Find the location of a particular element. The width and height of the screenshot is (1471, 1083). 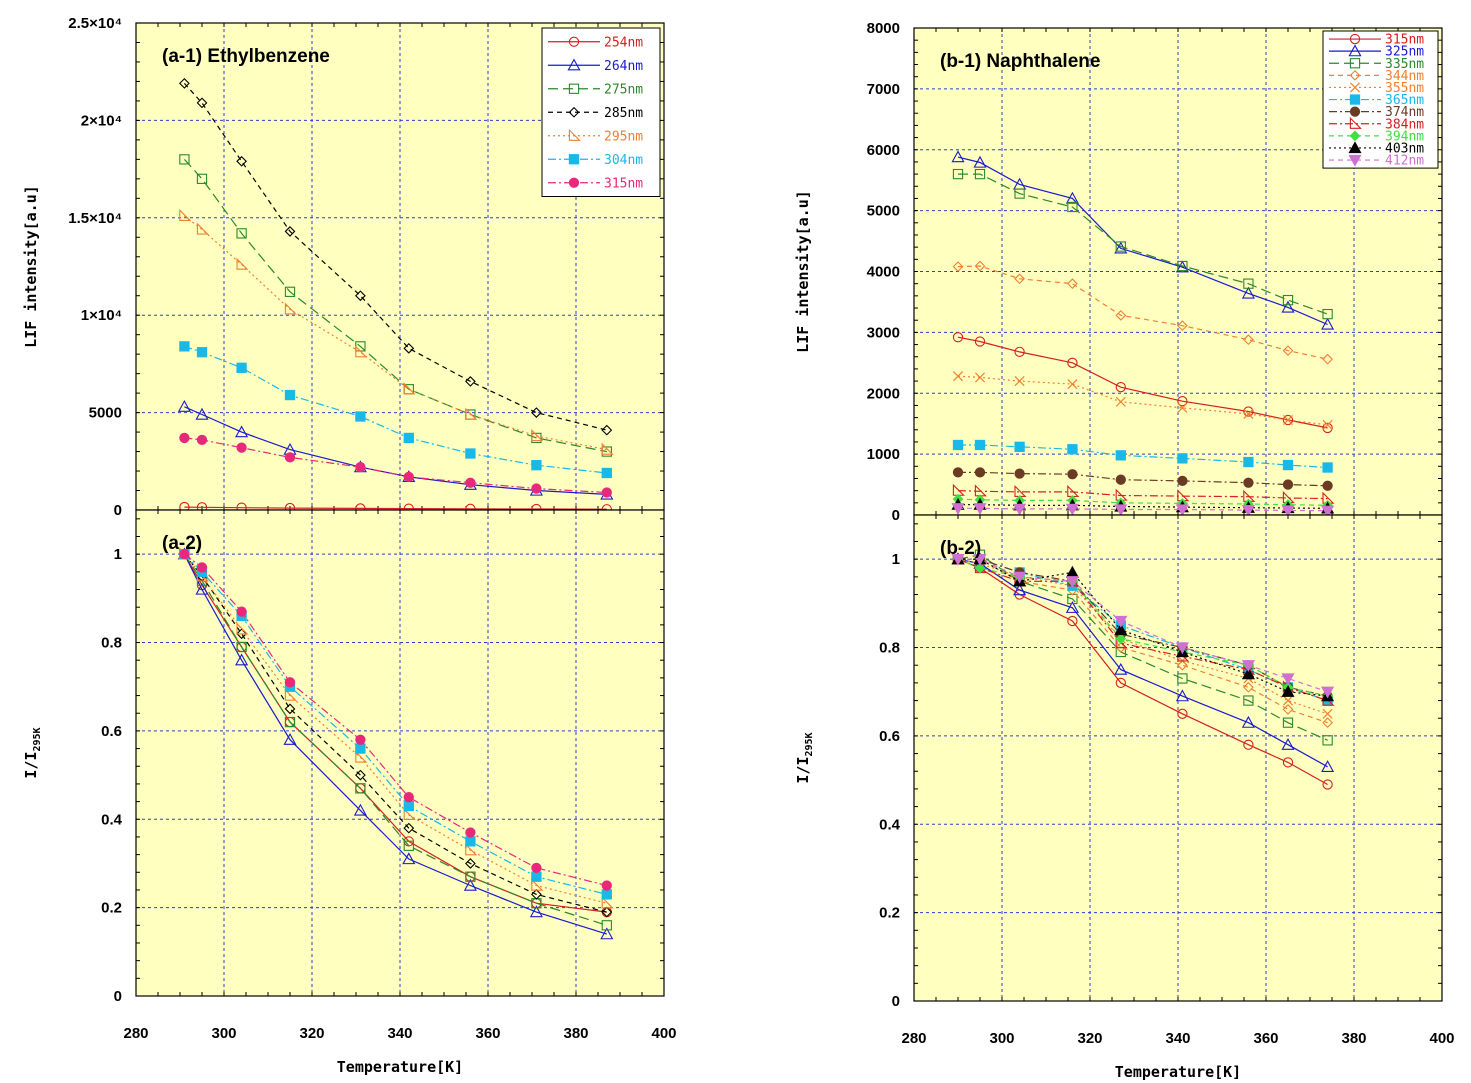

panel-title: (a-2) is located at coordinates (182, 543).